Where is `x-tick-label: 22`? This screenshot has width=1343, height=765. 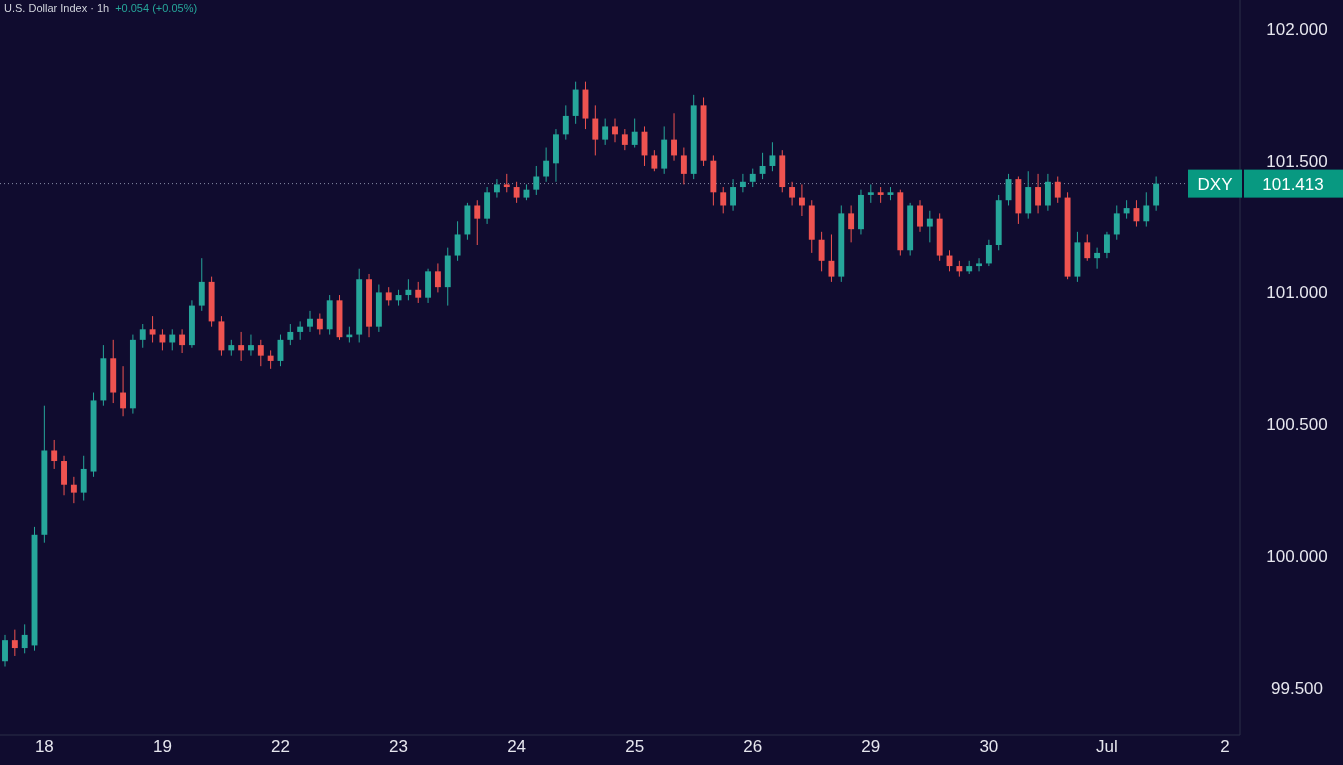 x-tick-label: 22 is located at coordinates (280, 746).